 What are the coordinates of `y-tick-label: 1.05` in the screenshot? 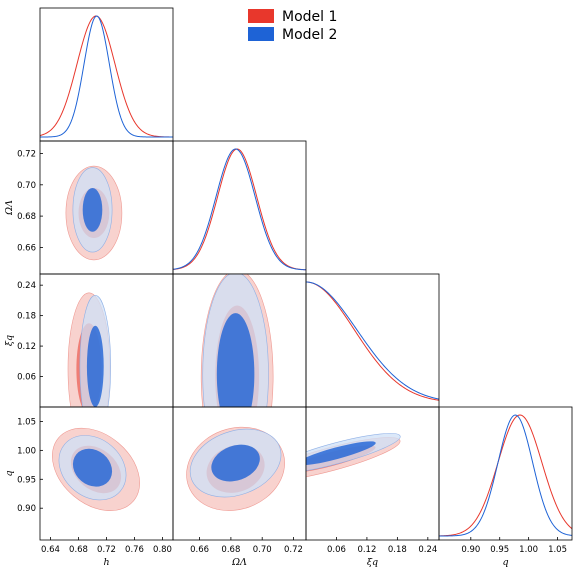 It's located at (26, 422).